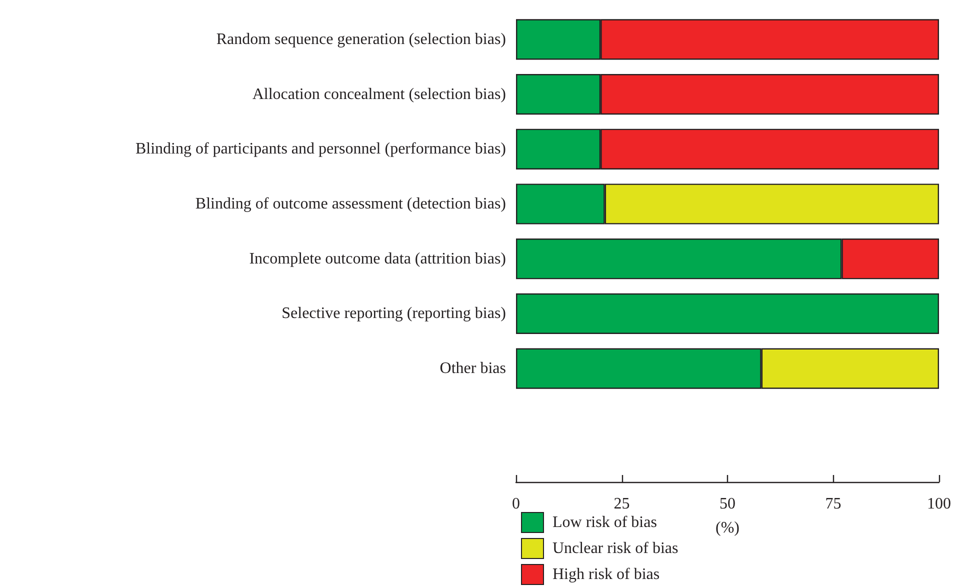  I want to click on y-tick-label: Allocation concealment (selection bias), so click(379, 94).